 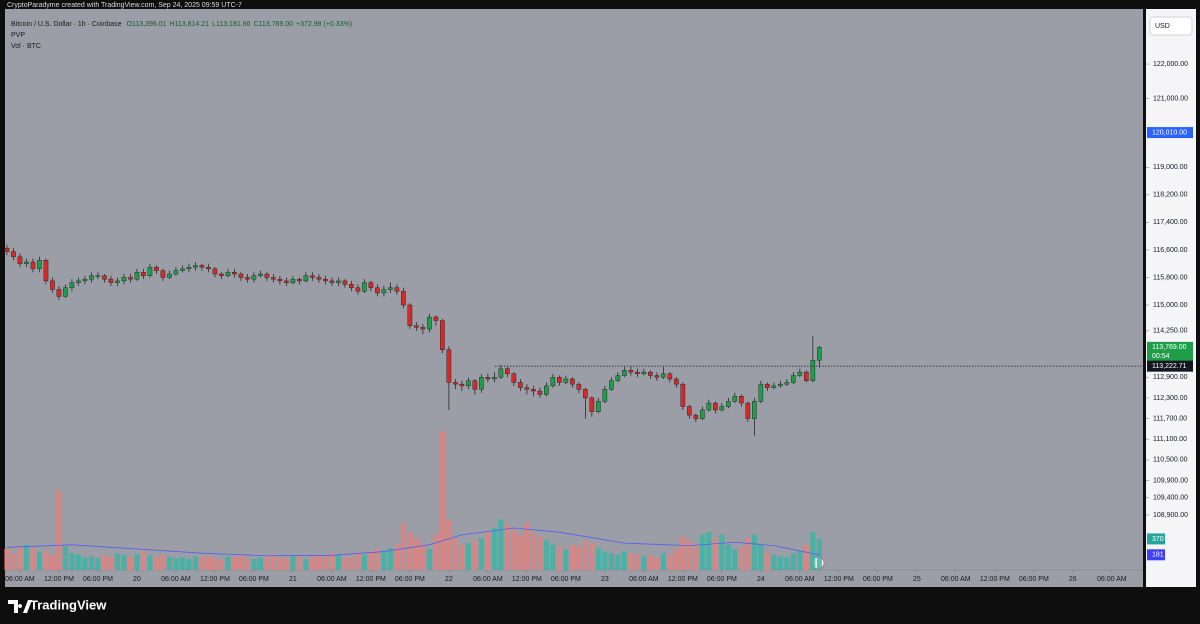 I want to click on ohlc-value: C113,769.00, so click(x=273, y=24).